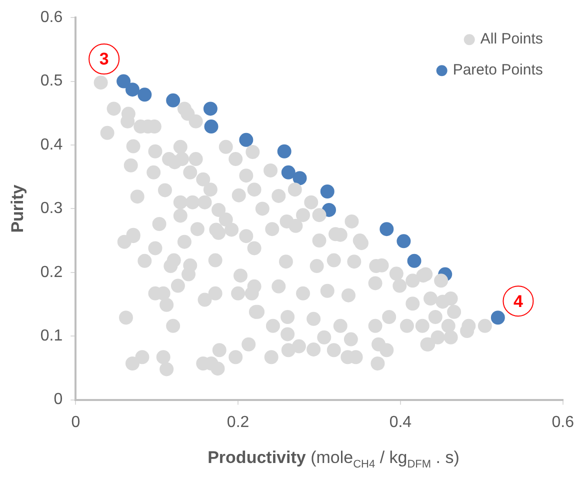  I want to click on y-tick-label: 0.6, so click(51, 17).